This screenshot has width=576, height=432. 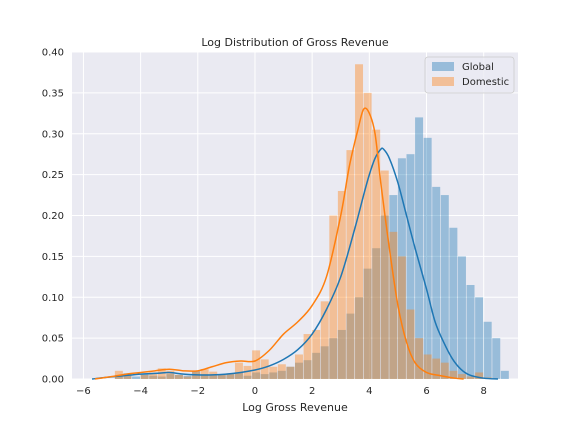 I want to click on x-tick-label: 4, so click(x=369, y=391).